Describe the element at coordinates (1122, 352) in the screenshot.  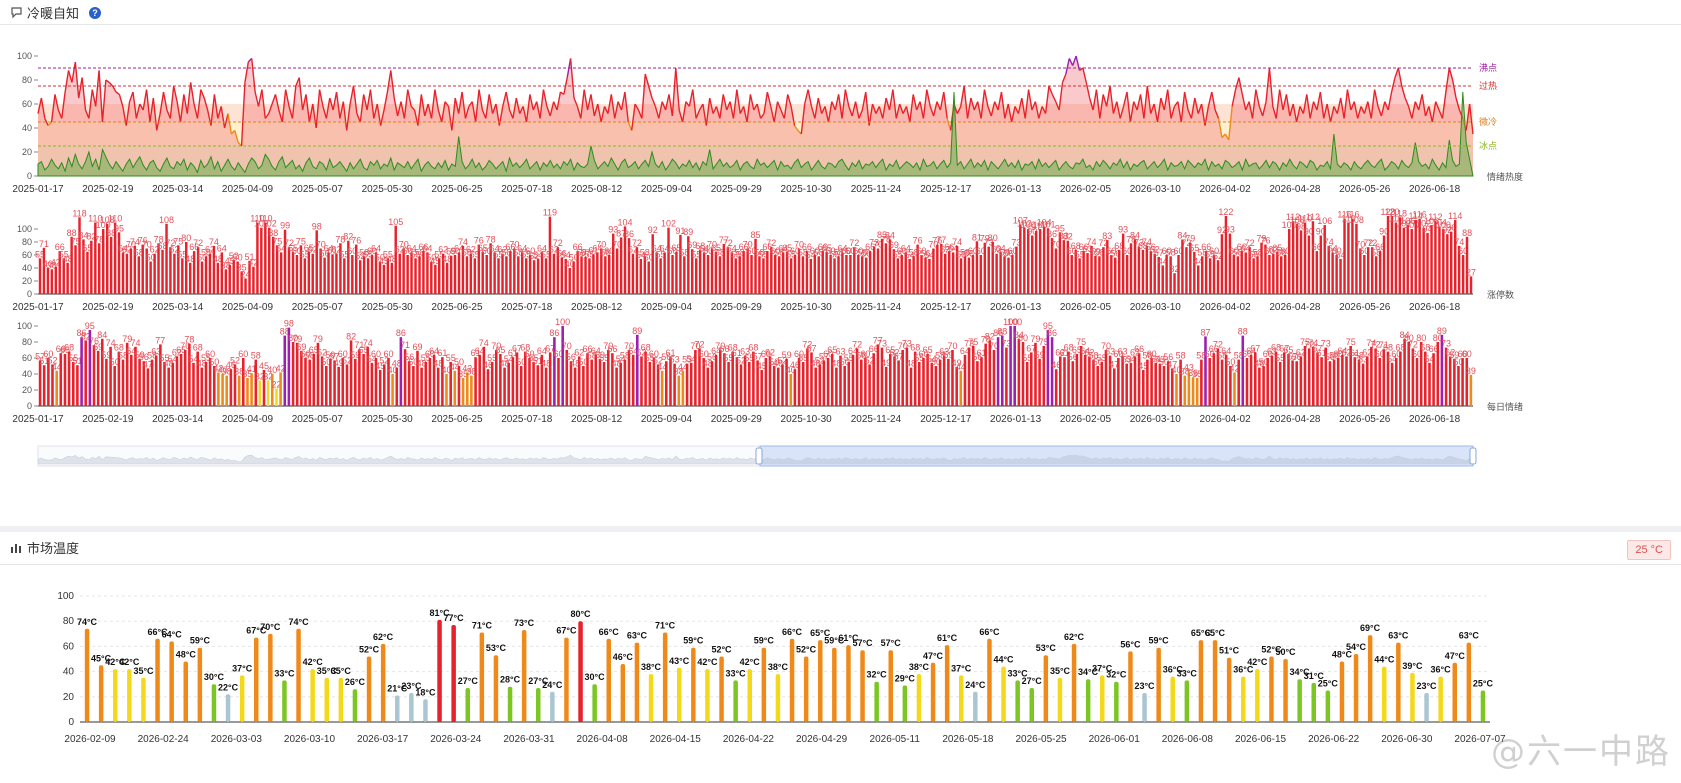
I see `daily-sentiment-bar-label: 63` at that location.